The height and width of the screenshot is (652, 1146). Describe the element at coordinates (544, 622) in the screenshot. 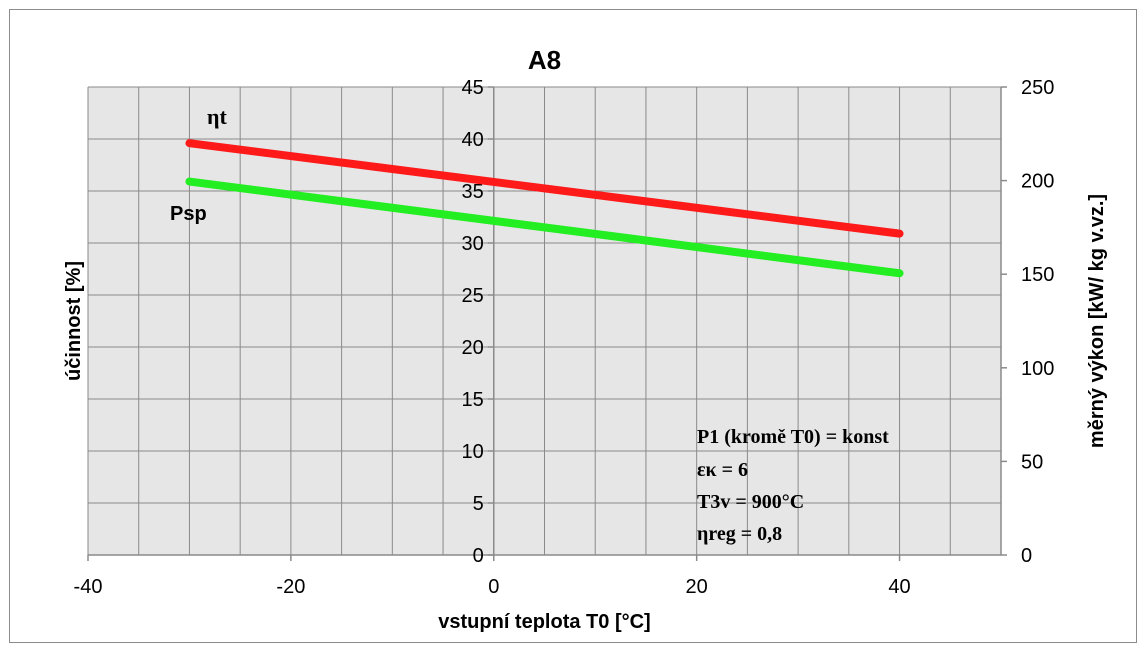

I see `x-axis-label: vstupní teplota T0 [°C]` at that location.